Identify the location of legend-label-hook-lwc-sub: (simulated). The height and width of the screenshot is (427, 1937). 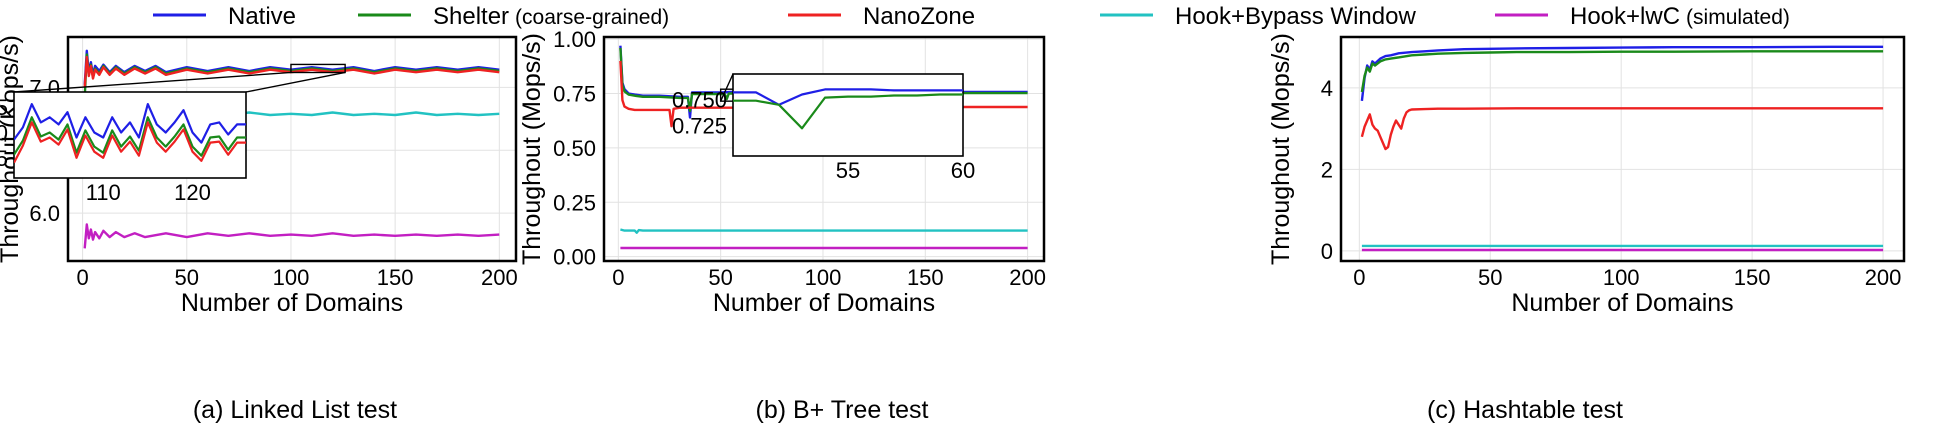
(1738, 17).